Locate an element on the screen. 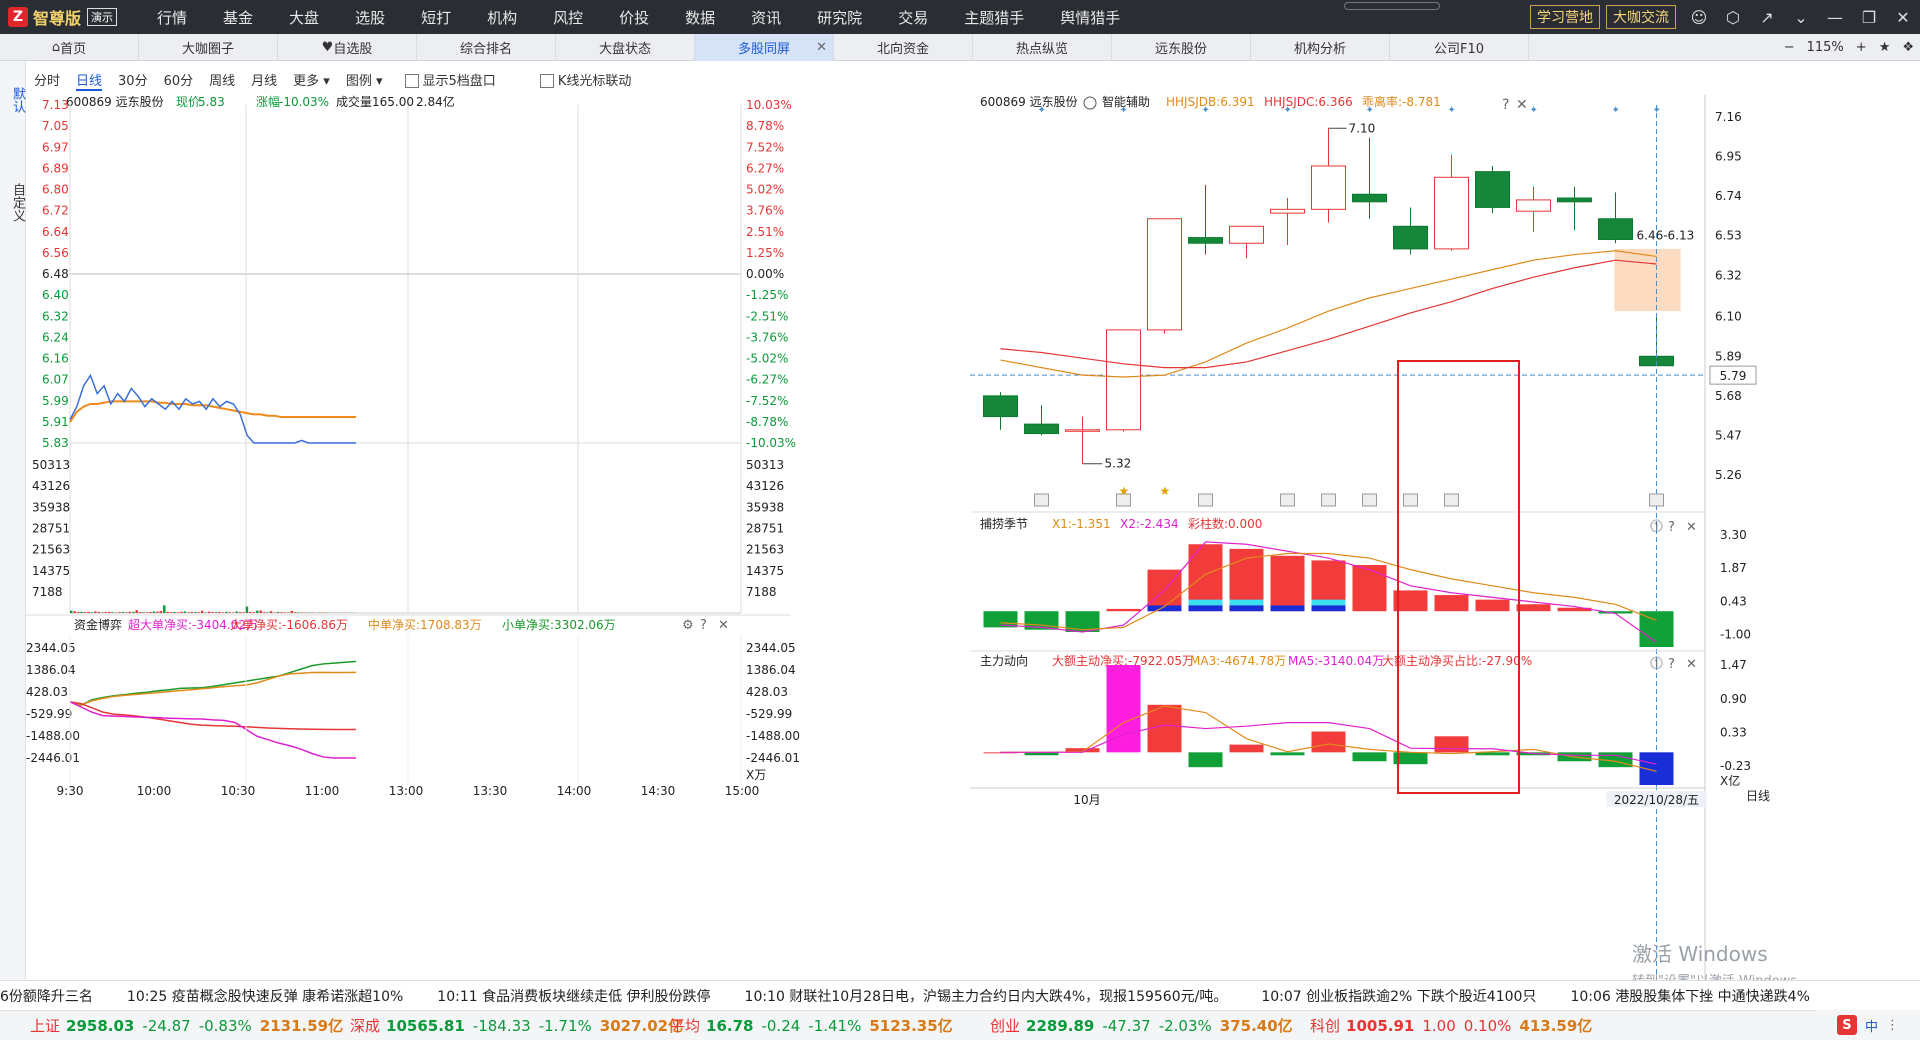 The height and width of the screenshot is (1040, 1920). index-1: 深成 10565.81 -184.33 -1.71% 3027.02亿 is located at coordinates (501, 1025).